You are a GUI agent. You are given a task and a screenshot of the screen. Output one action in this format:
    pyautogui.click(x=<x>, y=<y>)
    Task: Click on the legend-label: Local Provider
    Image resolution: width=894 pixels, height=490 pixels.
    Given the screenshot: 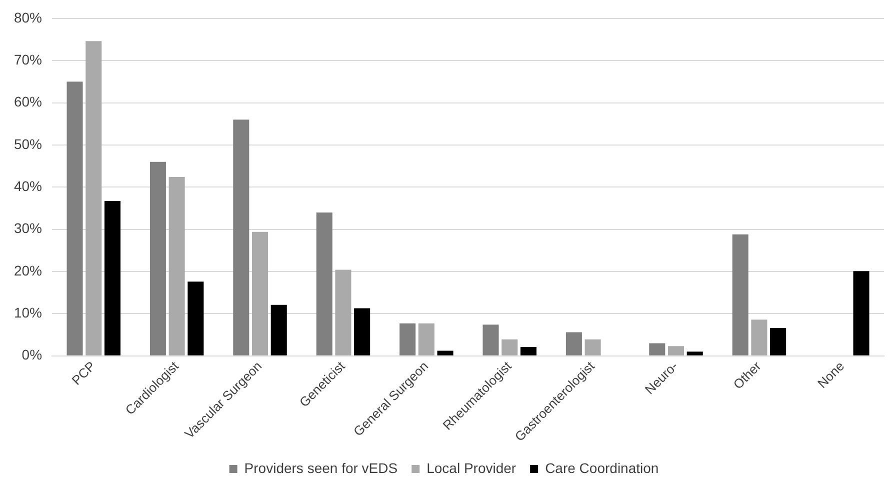 What is the action you would take?
    pyautogui.click(x=471, y=468)
    